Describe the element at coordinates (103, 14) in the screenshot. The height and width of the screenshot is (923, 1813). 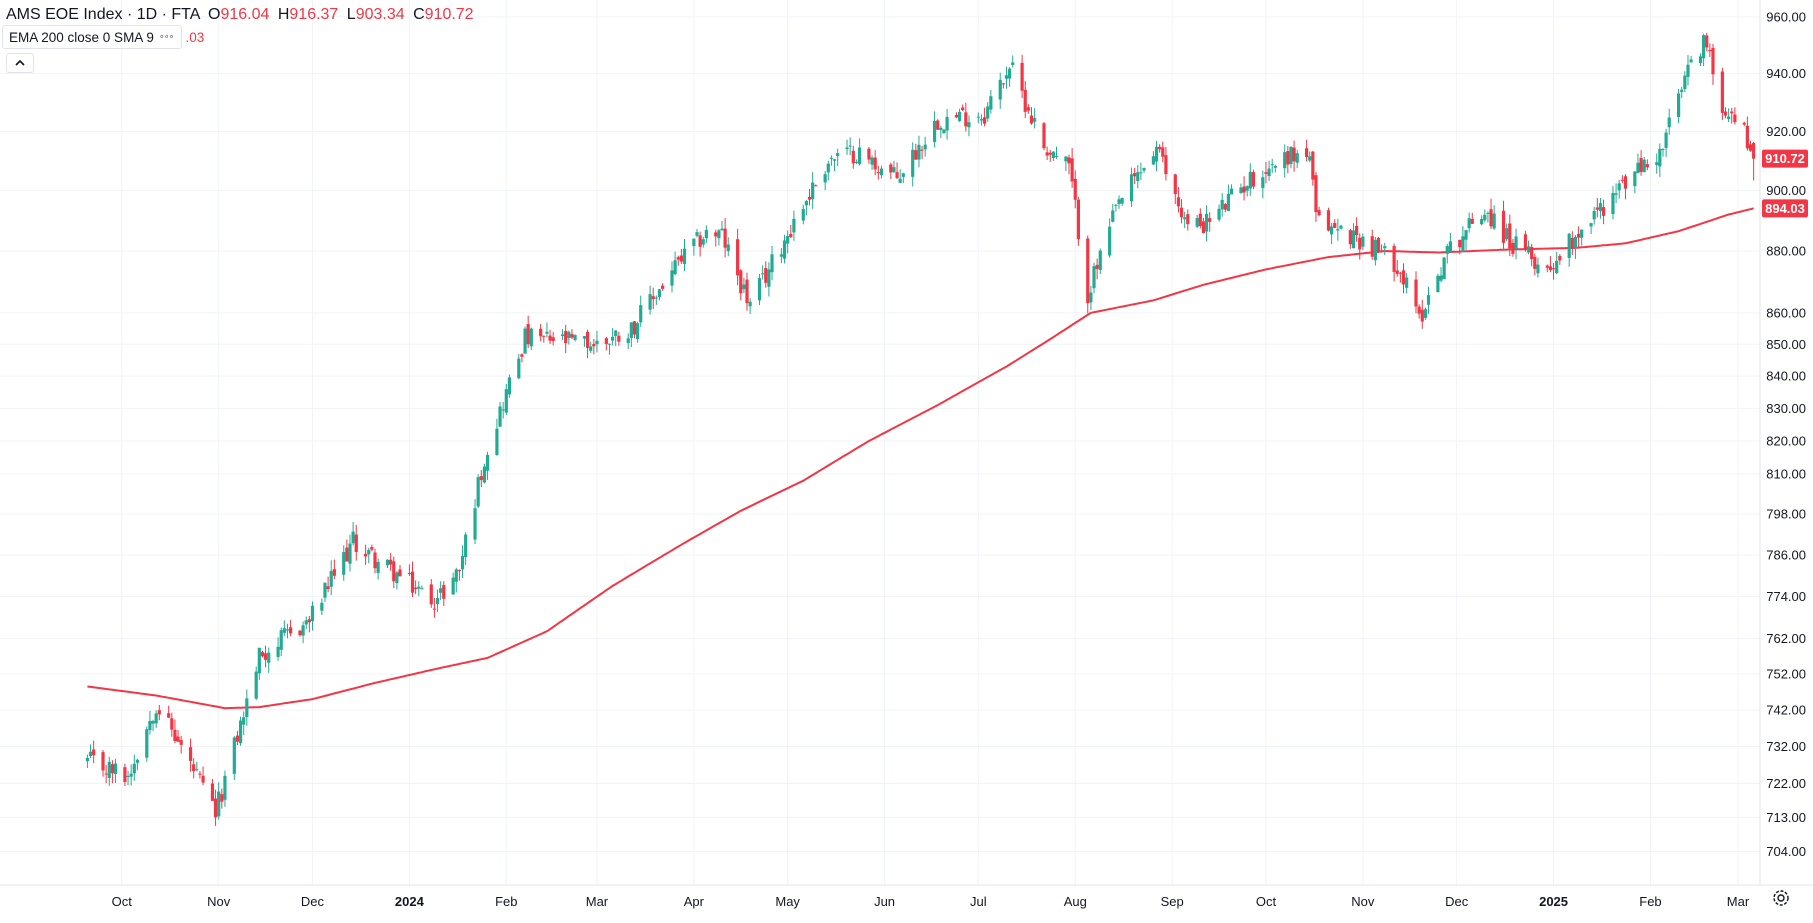
I see `symbol-title: AMS EOE Index · 1D · FTA` at that location.